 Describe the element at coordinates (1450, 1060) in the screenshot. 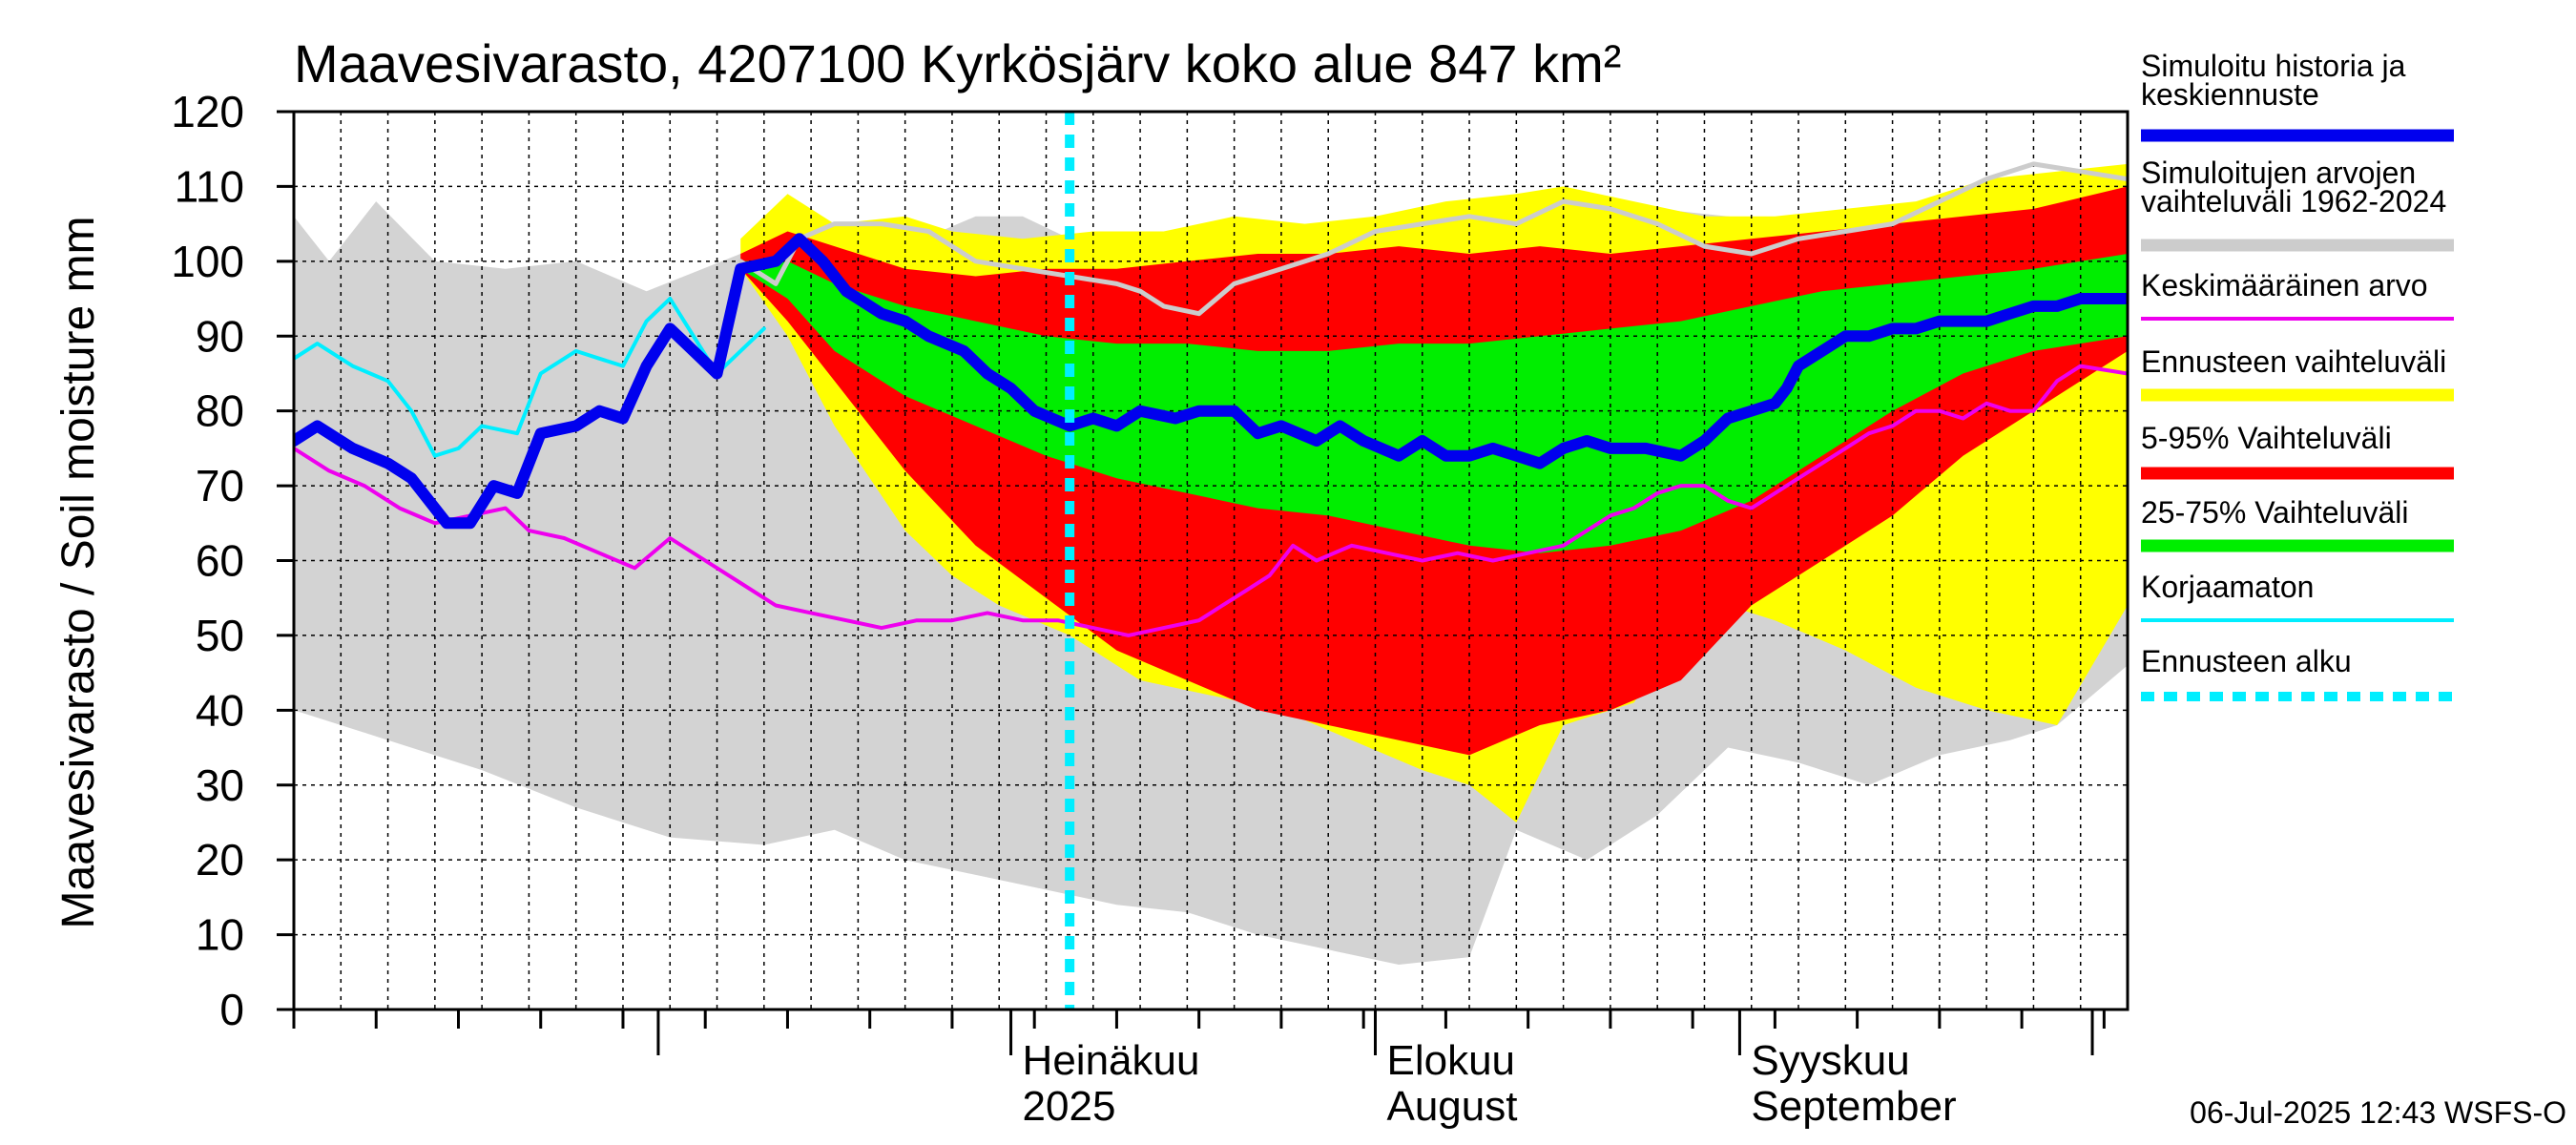

I see `x-month-label: Elokuu` at that location.